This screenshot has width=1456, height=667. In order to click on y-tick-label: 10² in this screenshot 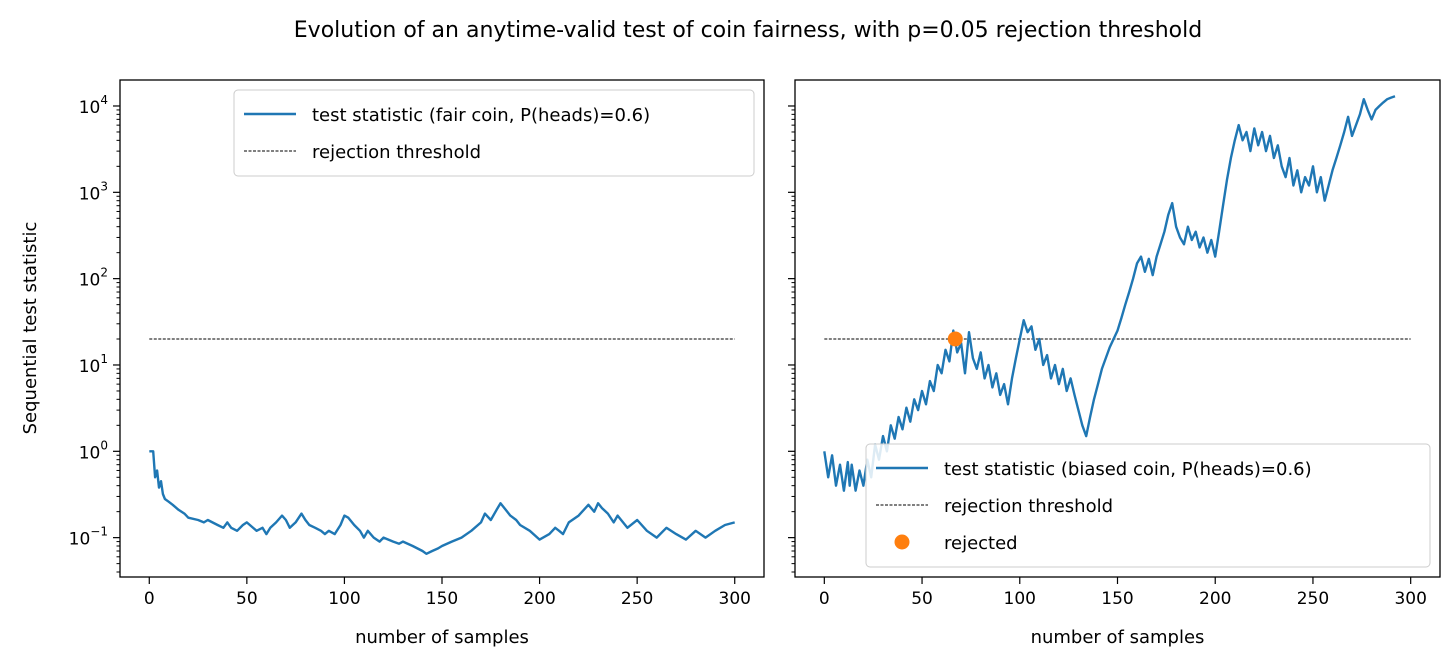, I will do `click(93, 278)`.